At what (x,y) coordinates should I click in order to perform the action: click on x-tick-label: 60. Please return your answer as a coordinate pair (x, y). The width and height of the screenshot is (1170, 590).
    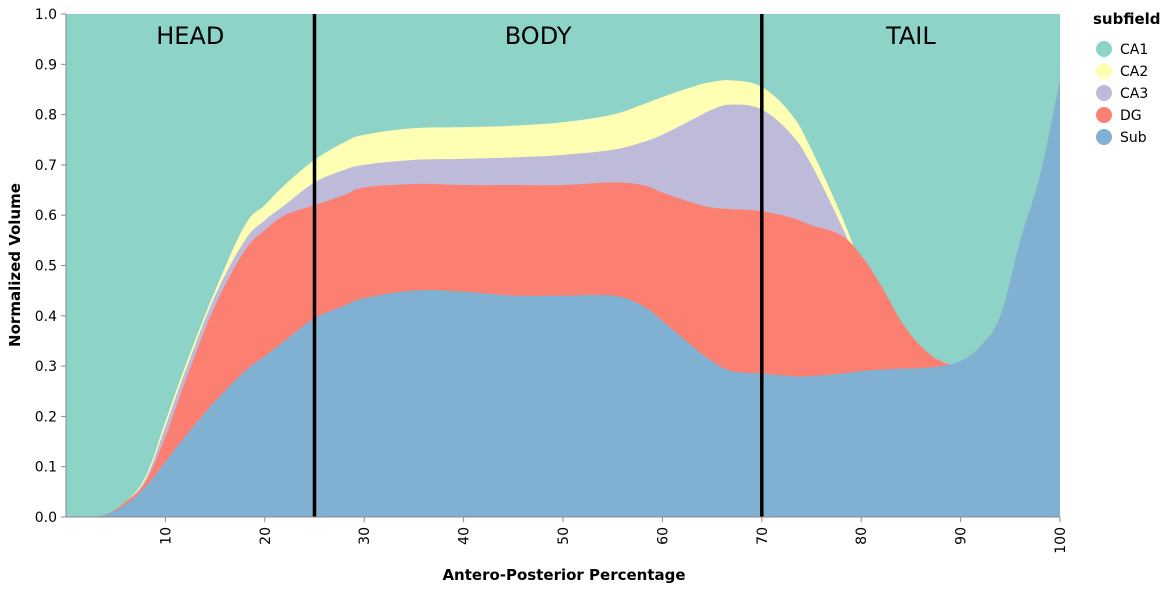
    Looking at the image, I should click on (663, 536).